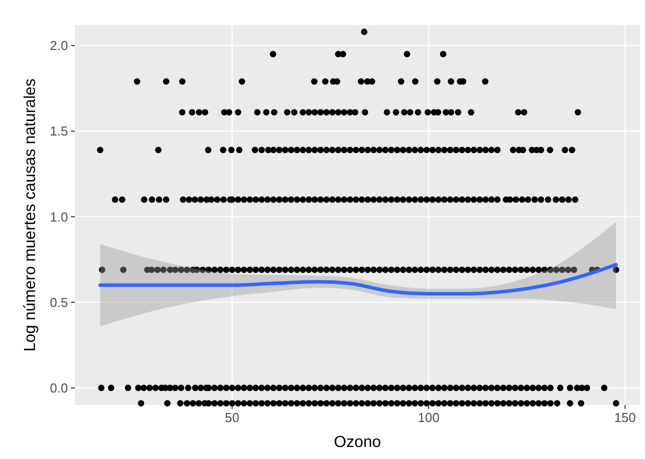 This screenshot has width=645, height=459. I want to click on x-tick-label: 50, so click(232, 417).